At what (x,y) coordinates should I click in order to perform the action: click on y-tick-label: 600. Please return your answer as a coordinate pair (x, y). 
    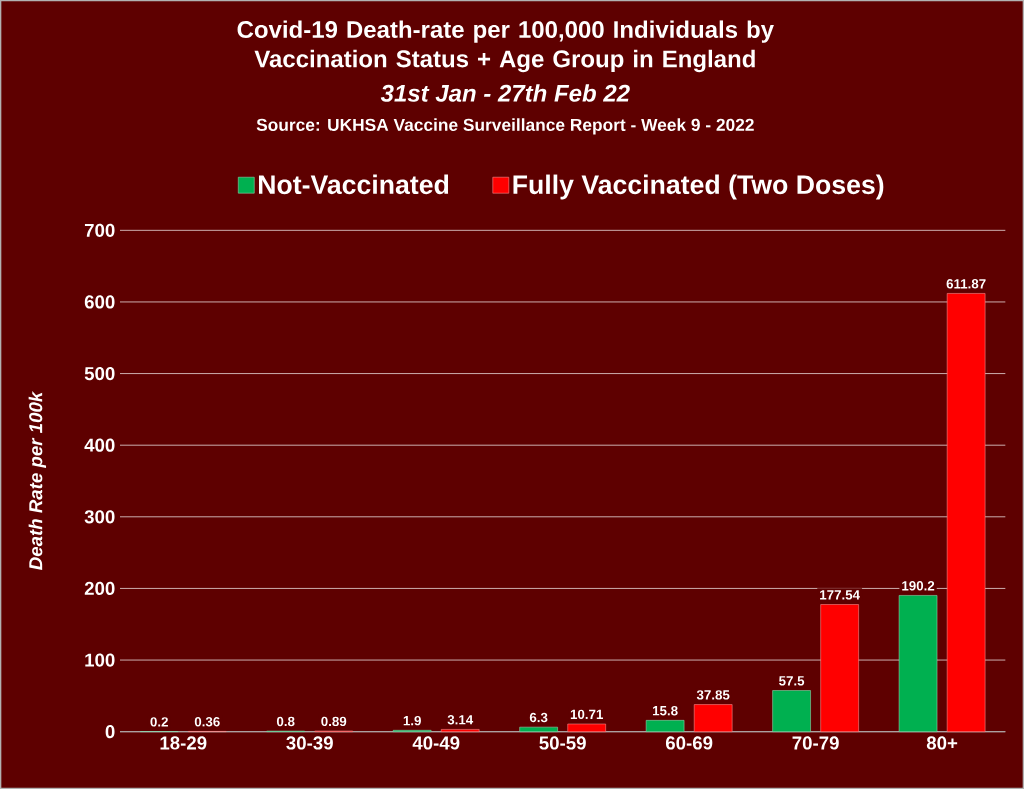
    Looking at the image, I should click on (99, 302).